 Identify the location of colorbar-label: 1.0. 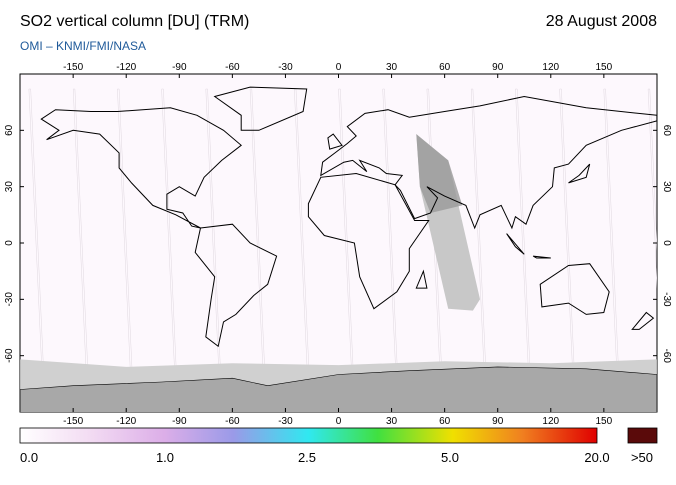
(165, 457).